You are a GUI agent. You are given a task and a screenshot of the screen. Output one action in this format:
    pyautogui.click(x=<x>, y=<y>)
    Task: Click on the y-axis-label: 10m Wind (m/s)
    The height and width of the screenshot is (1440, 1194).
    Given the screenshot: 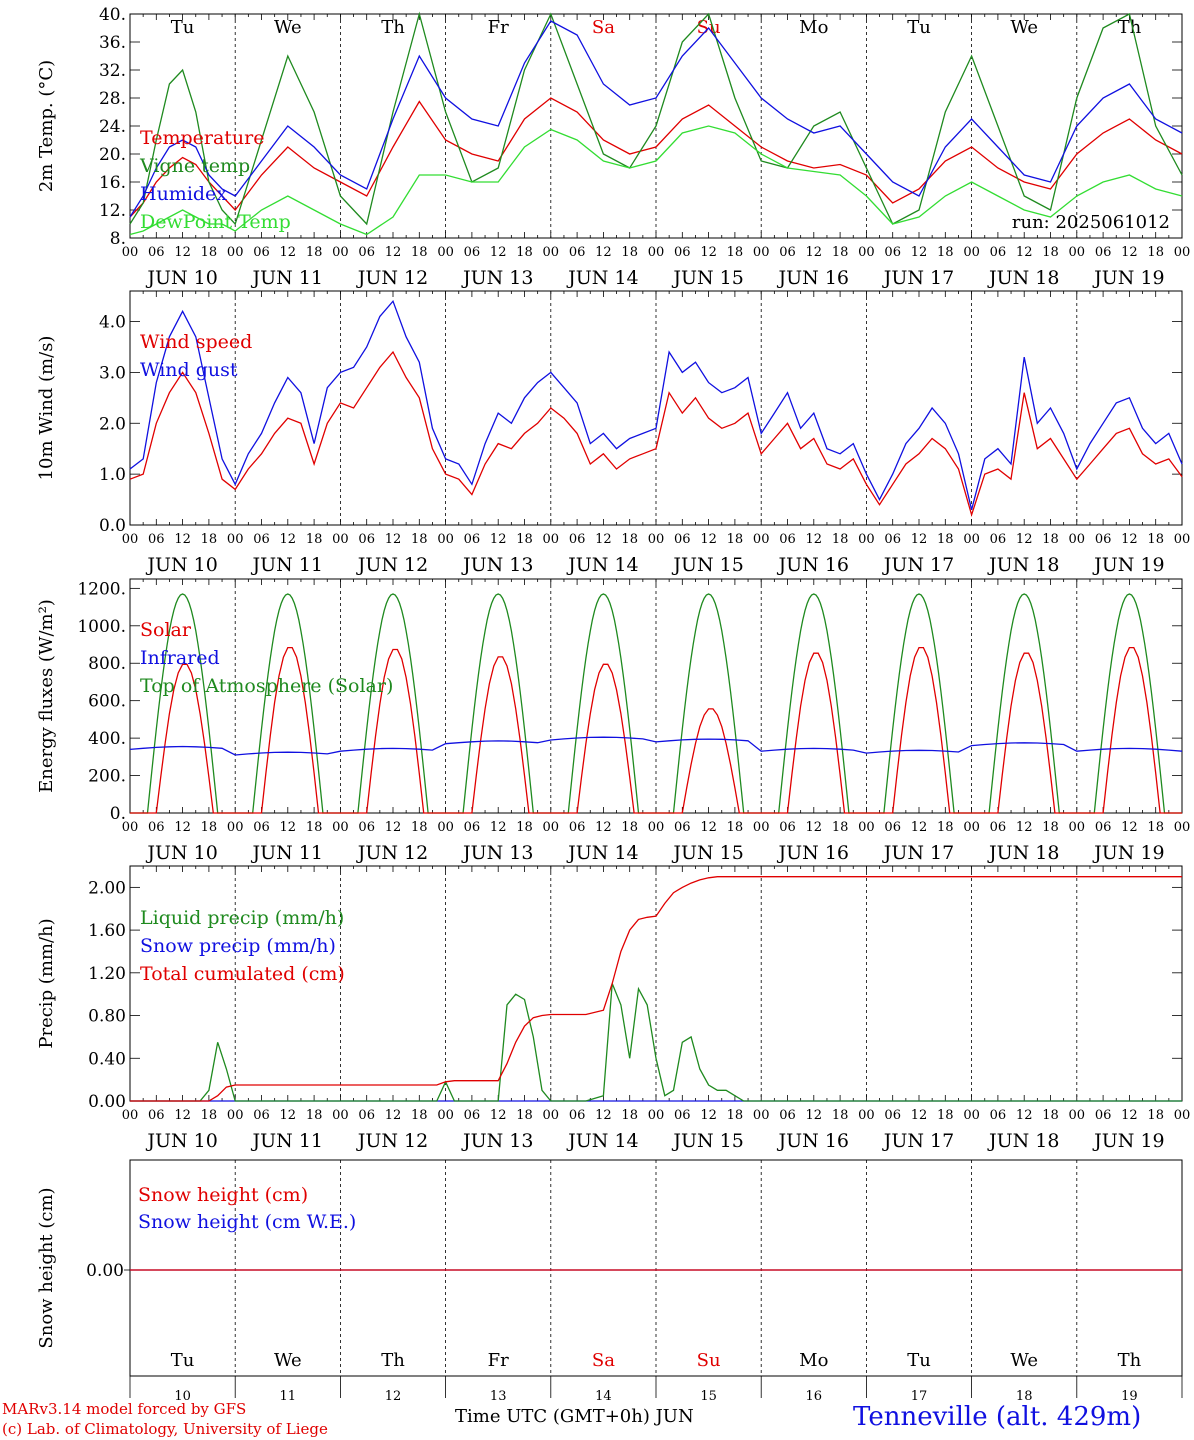 What is the action you would take?
    pyautogui.click(x=46, y=408)
    